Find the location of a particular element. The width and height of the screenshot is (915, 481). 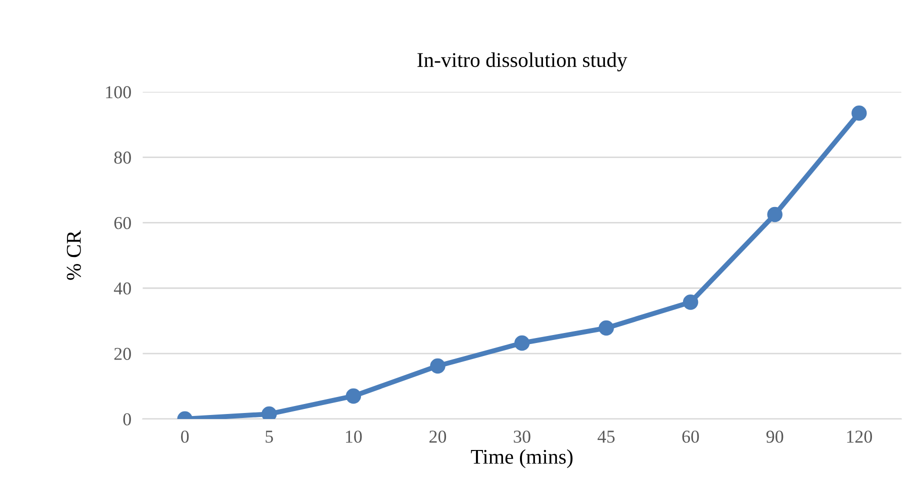

y-tick-label: 0 is located at coordinates (127, 419).